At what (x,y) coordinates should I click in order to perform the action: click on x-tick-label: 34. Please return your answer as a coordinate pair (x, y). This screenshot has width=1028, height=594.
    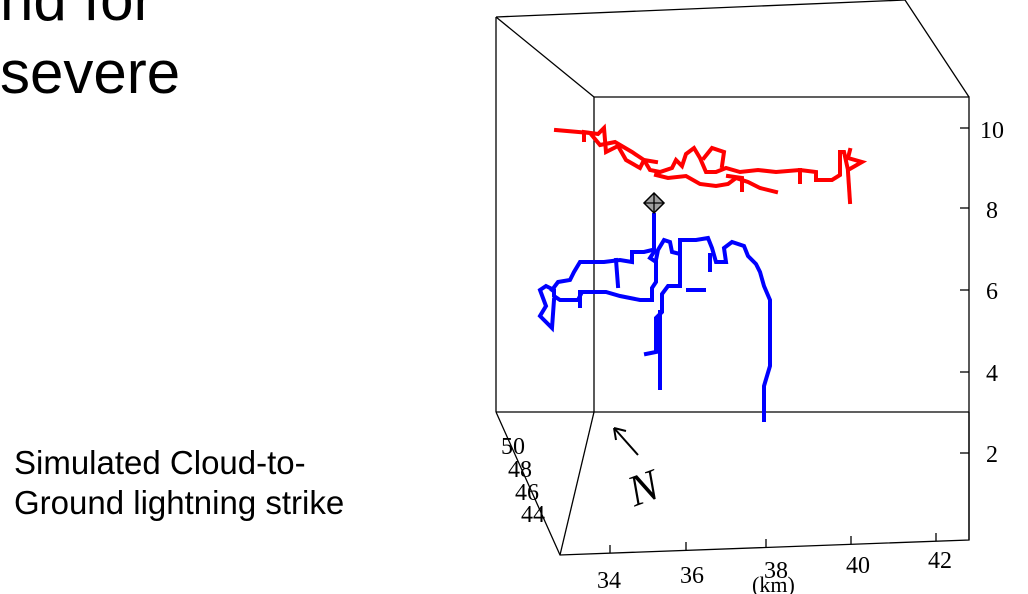
    Looking at the image, I should click on (609, 581).